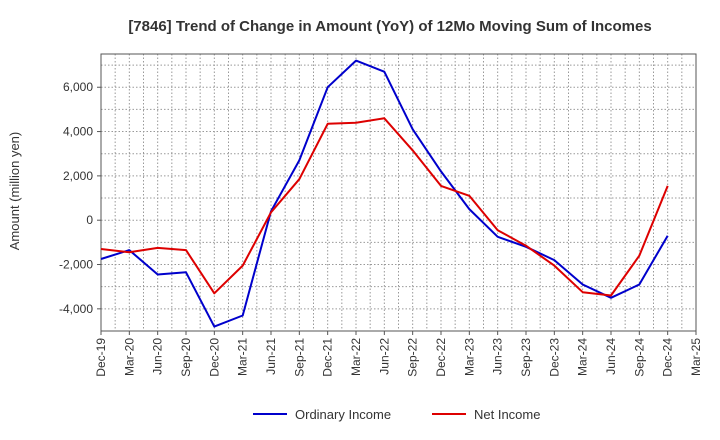 This screenshot has width=720, height=440. Describe the element at coordinates (14, 191) in the screenshot. I see `y-axis-label: Amount (million yen)` at that location.